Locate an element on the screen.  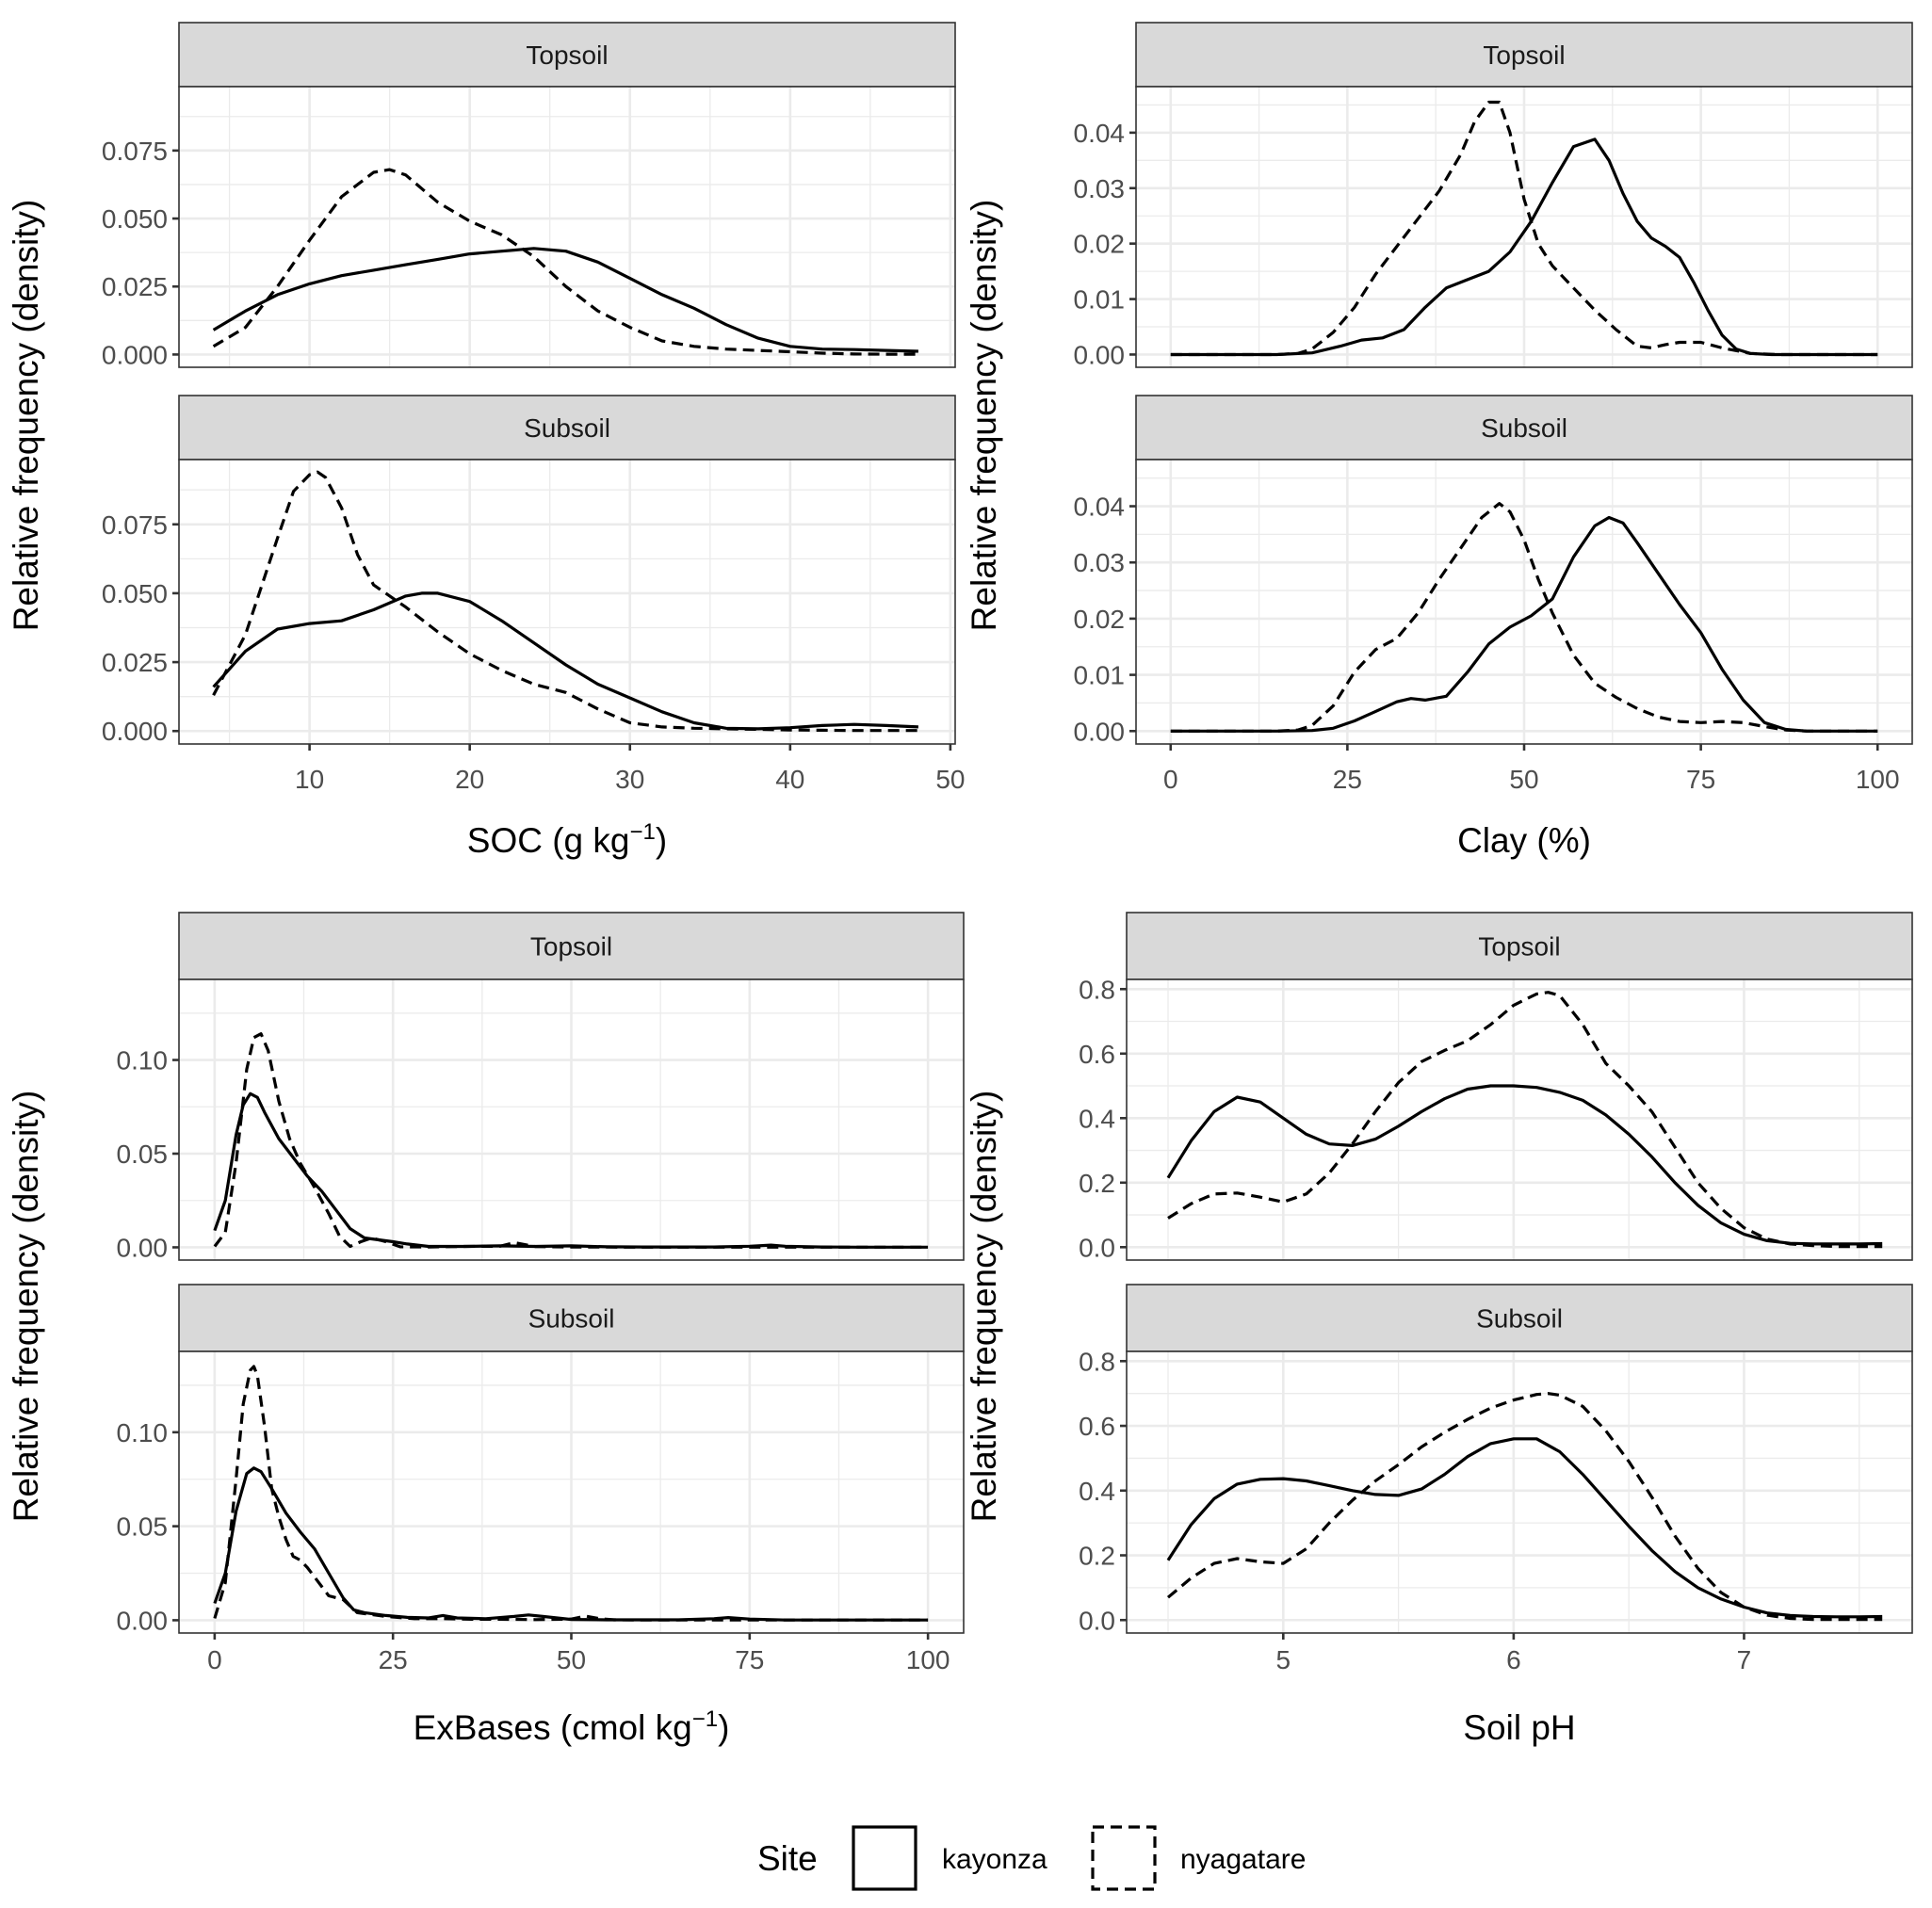
panel-soc-topsoil: Topsoil 0.000 0.025 0.050 0.075 is located at coordinates (529, 195).